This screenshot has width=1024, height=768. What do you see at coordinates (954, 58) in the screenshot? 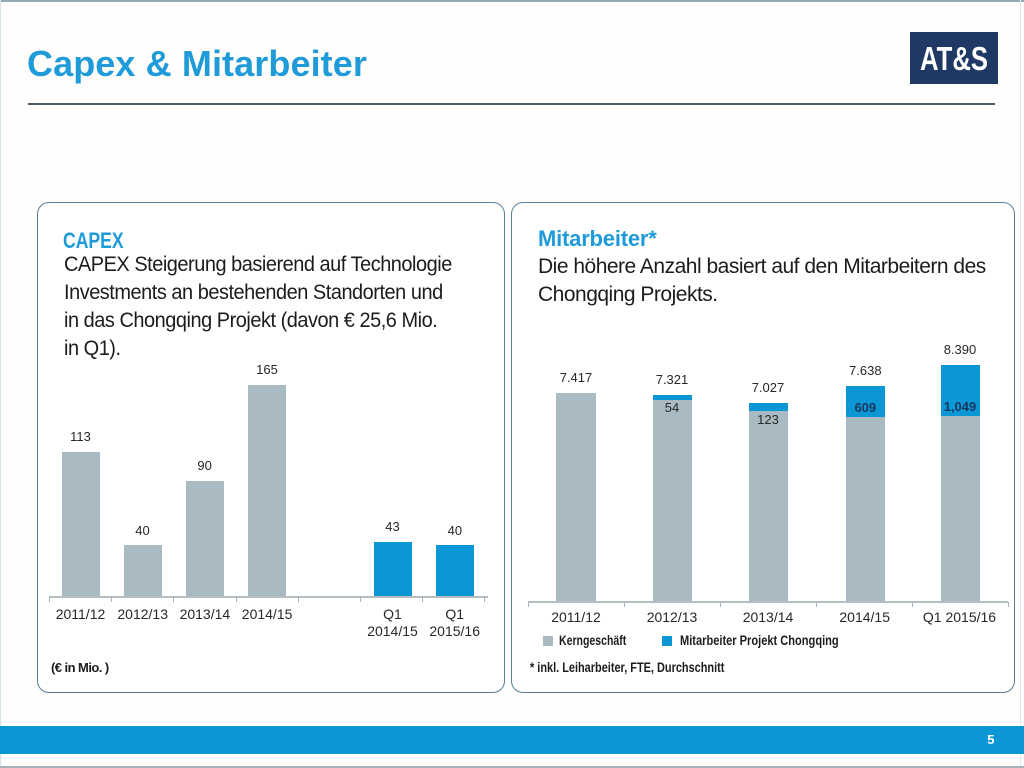
I see `svg-text: AT&S` at bounding box center [954, 58].